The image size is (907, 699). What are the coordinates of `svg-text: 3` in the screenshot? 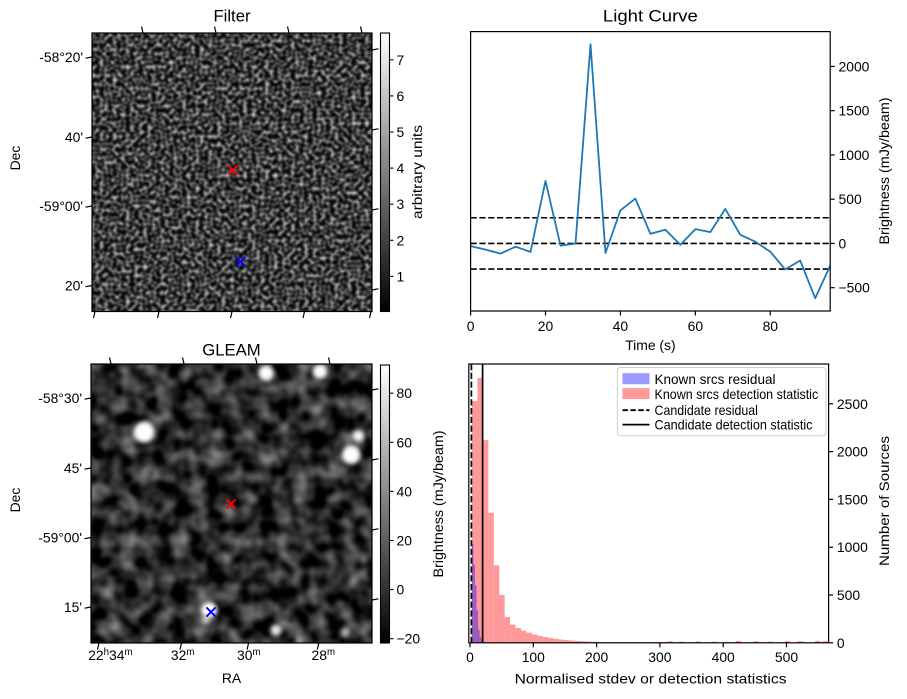 It's located at (401, 204).